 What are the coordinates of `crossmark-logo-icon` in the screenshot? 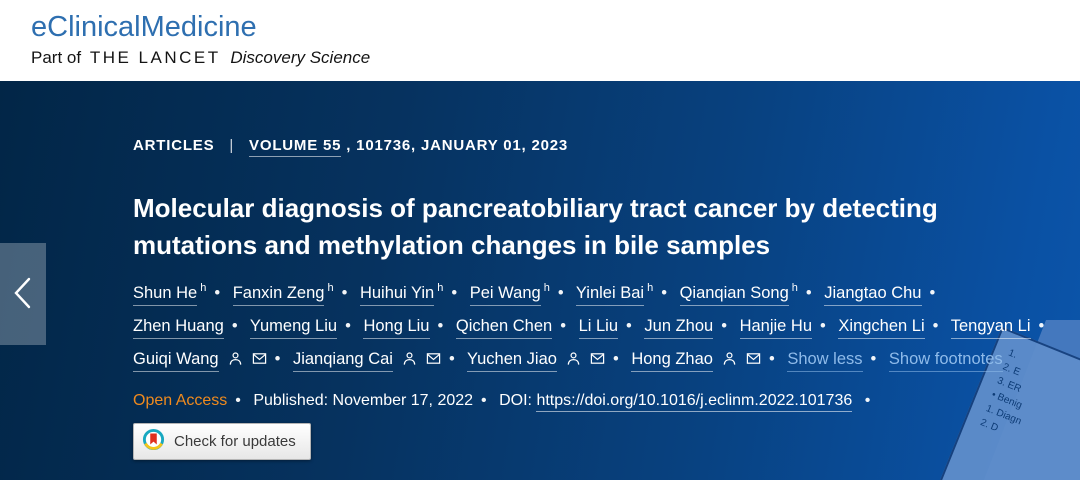 It's located at (153, 441).